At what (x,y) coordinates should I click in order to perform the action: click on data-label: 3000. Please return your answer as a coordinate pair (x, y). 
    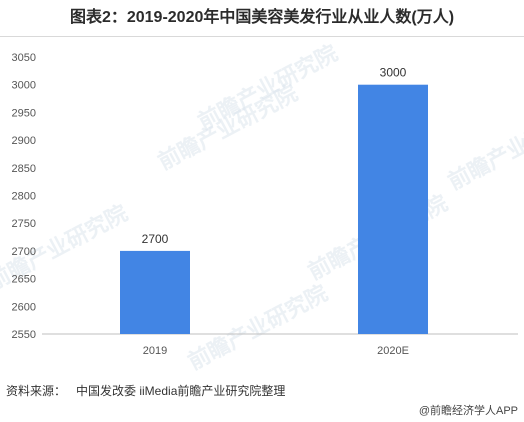
    Looking at the image, I should click on (393, 73).